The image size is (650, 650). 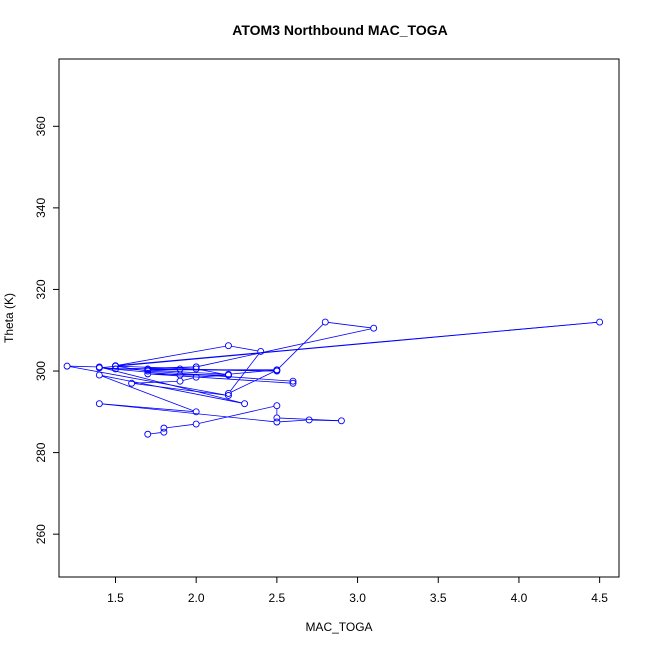 What do you see at coordinates (9, 318) in the screenshot?
I see `y-axis-label: Theta (K)` at bounding box center [9, 318].